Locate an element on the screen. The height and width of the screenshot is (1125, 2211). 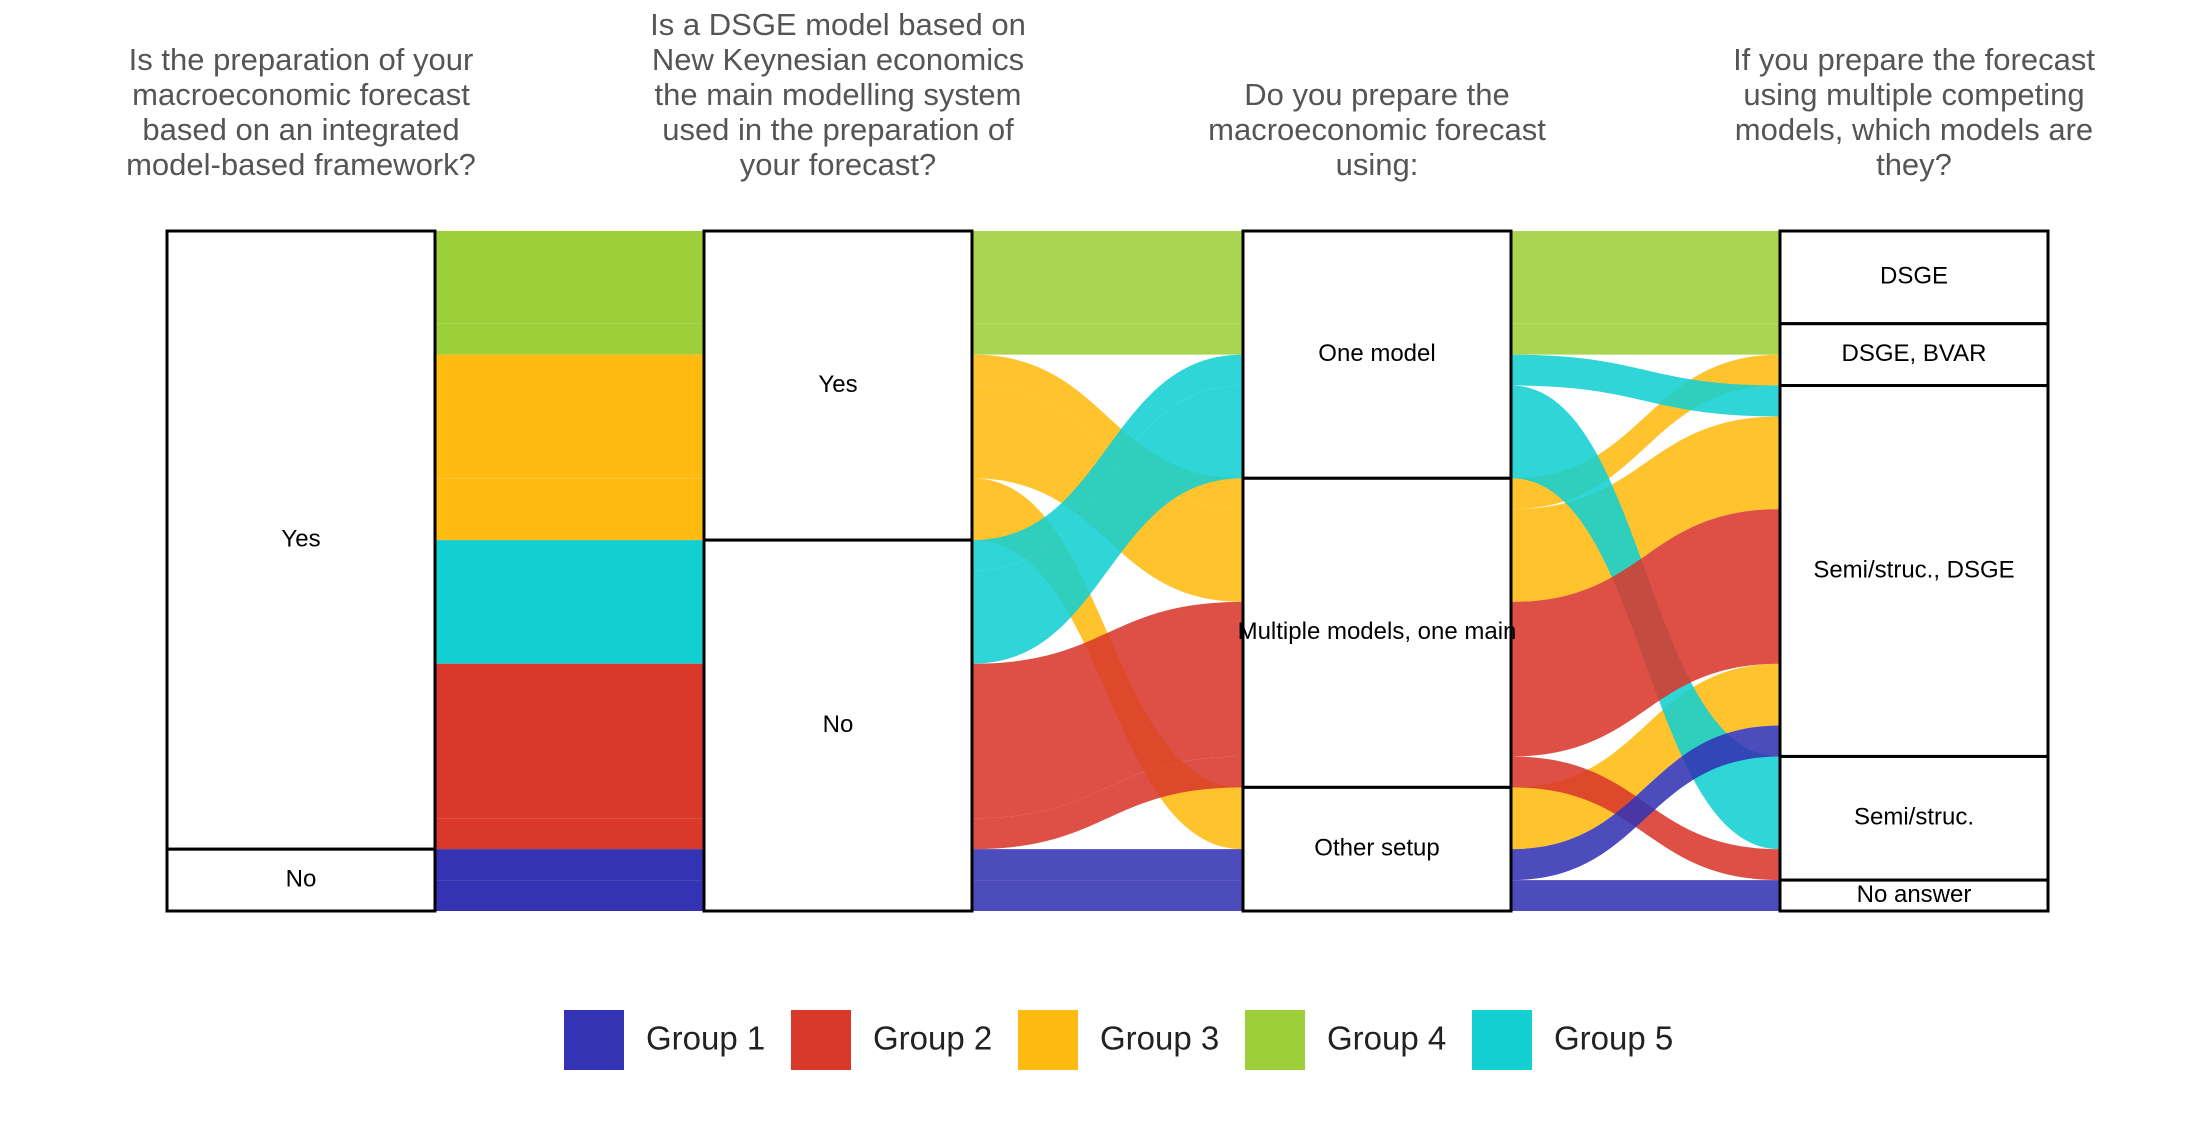
legend-label: Group 5 is located at coordinates (1613, 1038).